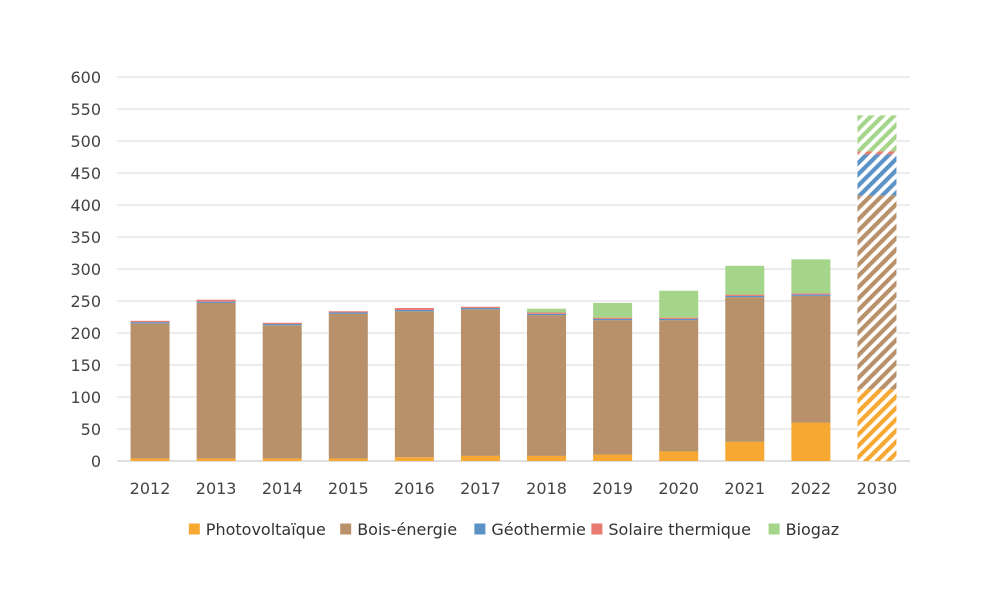  What do you see at coordinates (480, 382) in the screenshot?
I see `bar-bois-energie-2017` at bounding box center [480, 382].